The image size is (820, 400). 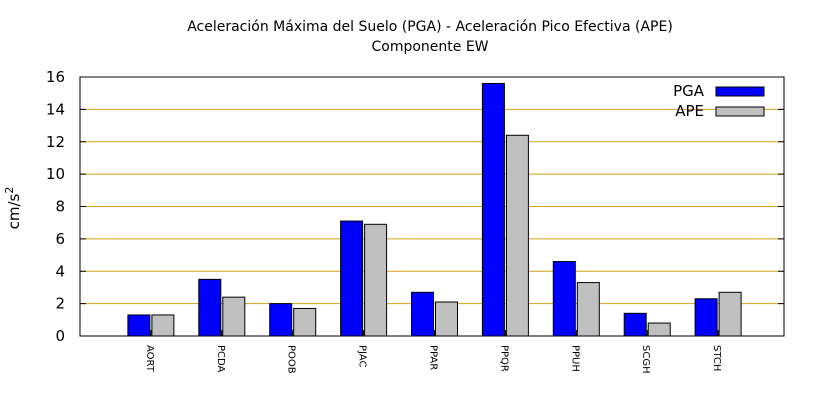 I want to click on bar-pga-aort, so click(x=139, y=325).